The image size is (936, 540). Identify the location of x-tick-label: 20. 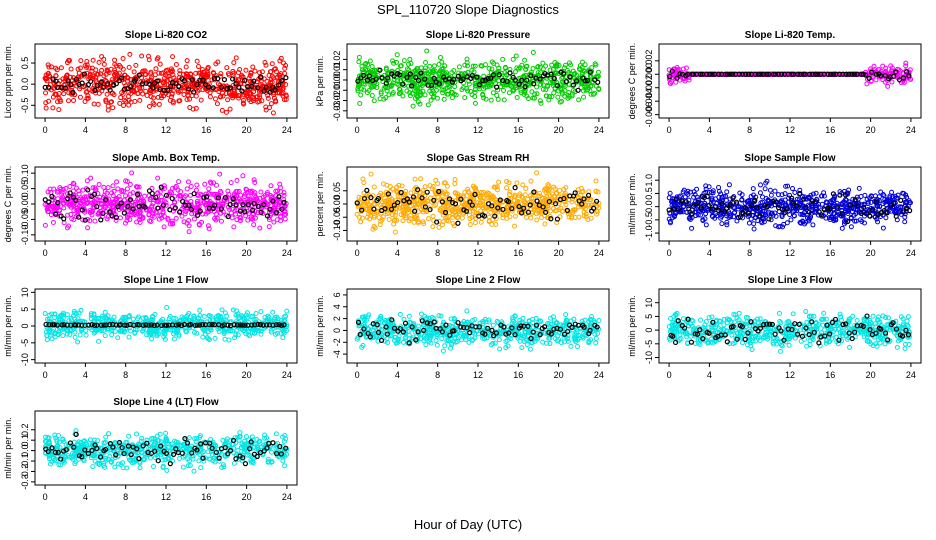
(247, 375).